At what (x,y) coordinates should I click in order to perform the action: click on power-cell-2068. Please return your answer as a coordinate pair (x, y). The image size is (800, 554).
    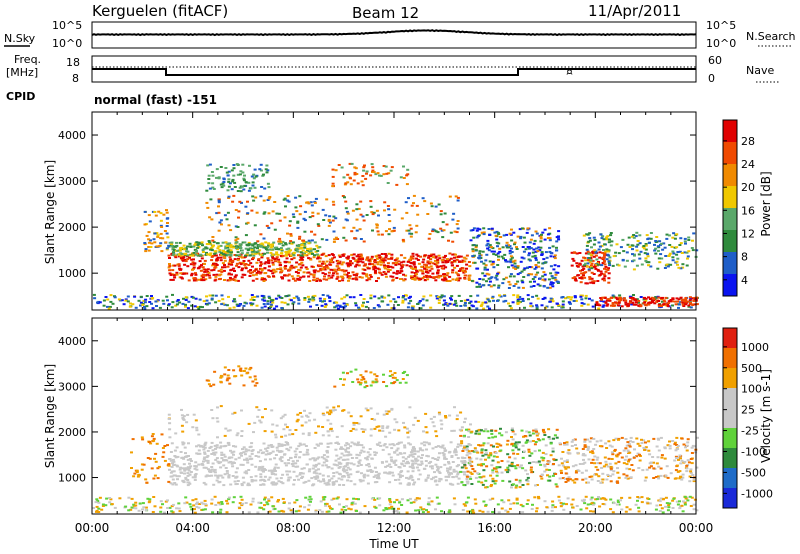
    Looking at the image, I should click on (336, 306).